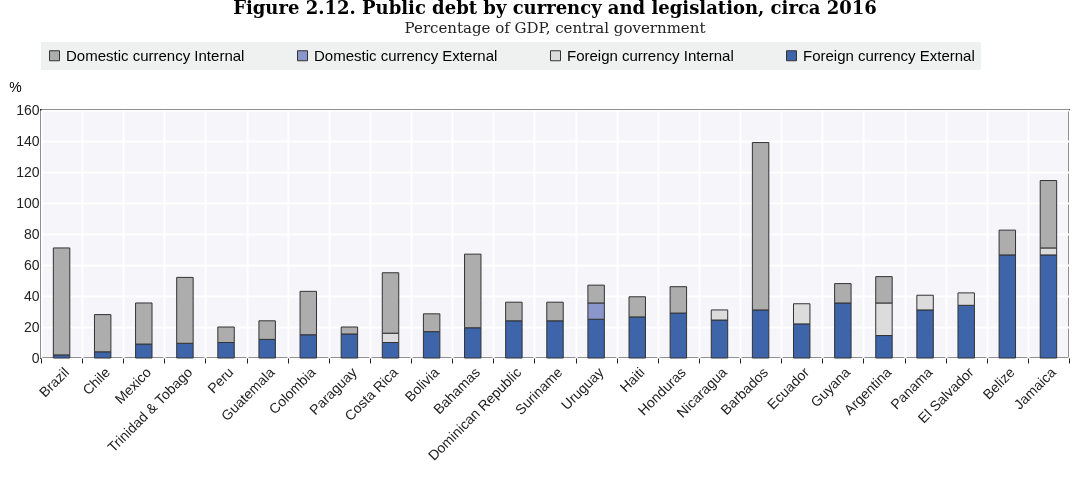  I want to click on legend-label: Foreign currency Internal, so click(650, 55).